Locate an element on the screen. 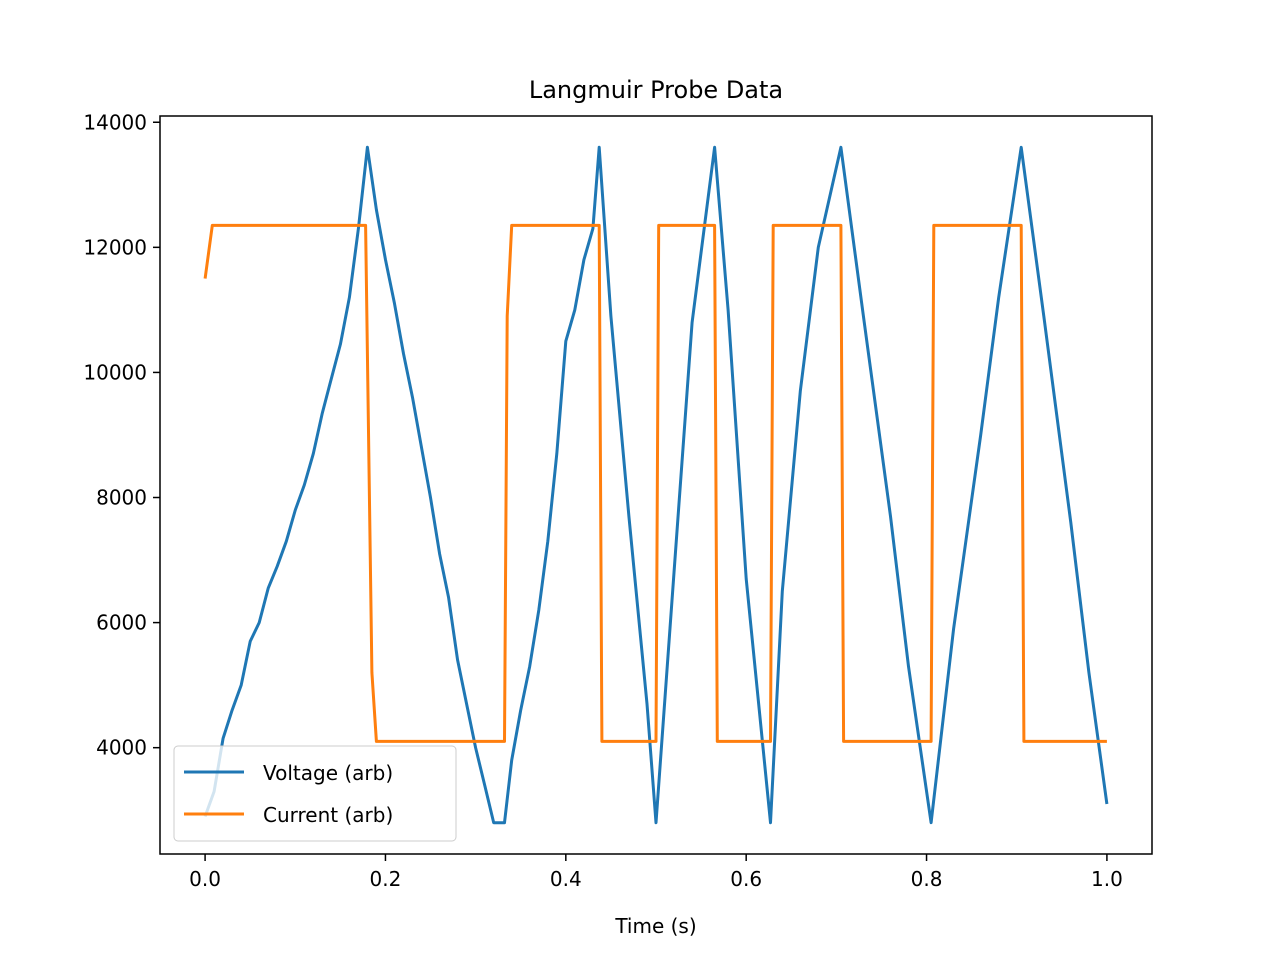 Image resolution: width=1280 pixels, height=960 pixels. x-tick-label: 1.0 is located at coordinates (1107, 879).